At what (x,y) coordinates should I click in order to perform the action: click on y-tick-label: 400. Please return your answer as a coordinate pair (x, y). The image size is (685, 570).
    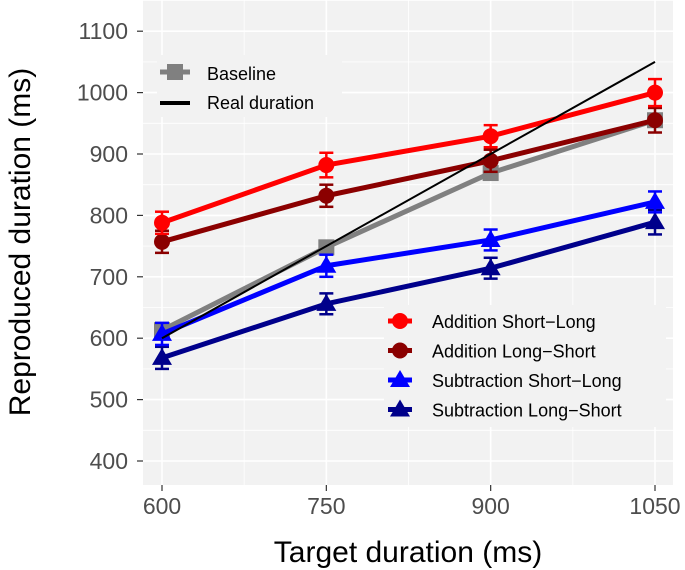
    Looking at the image, I should click on (109, 461).